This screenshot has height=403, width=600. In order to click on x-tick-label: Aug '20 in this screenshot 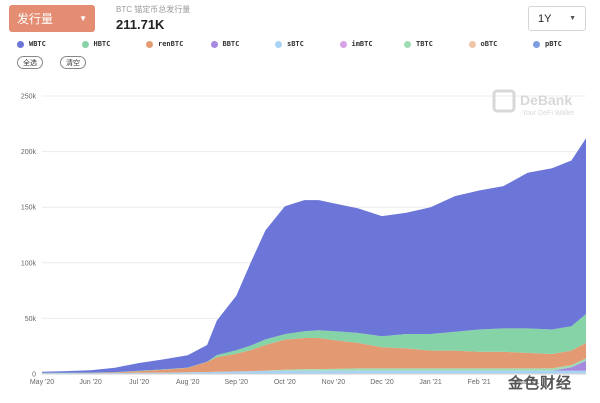, I will do `click(188, 382)`.